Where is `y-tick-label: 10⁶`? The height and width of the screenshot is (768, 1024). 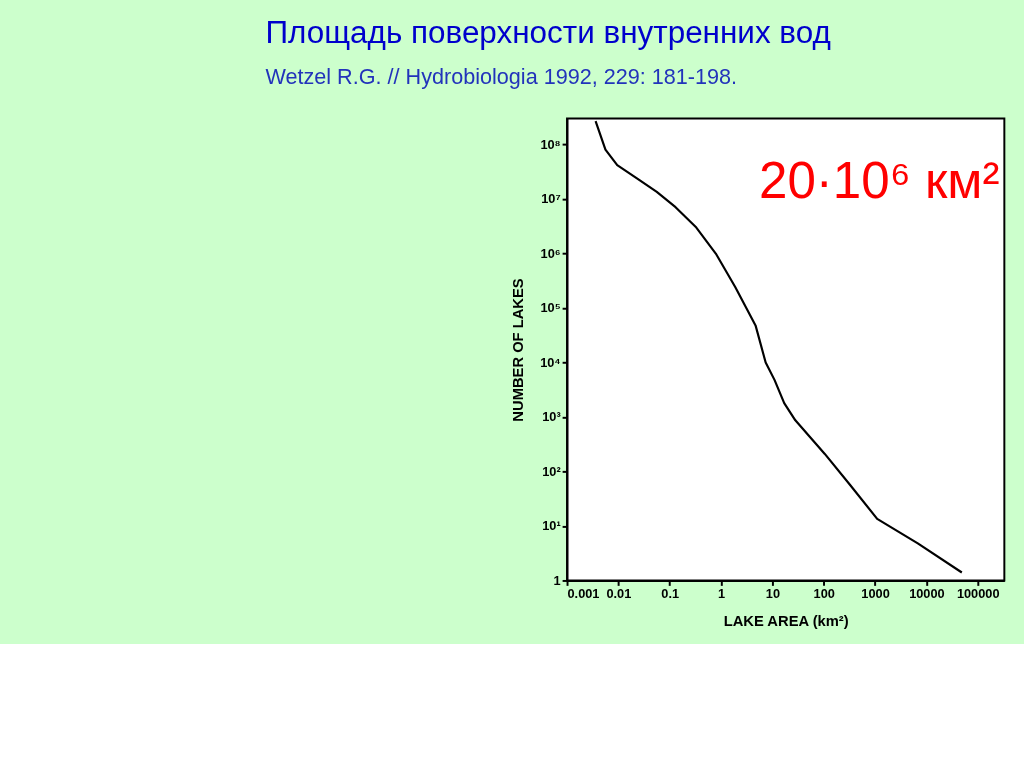
y-tick-label: 10⁶ is located at coordinates (550, 253).